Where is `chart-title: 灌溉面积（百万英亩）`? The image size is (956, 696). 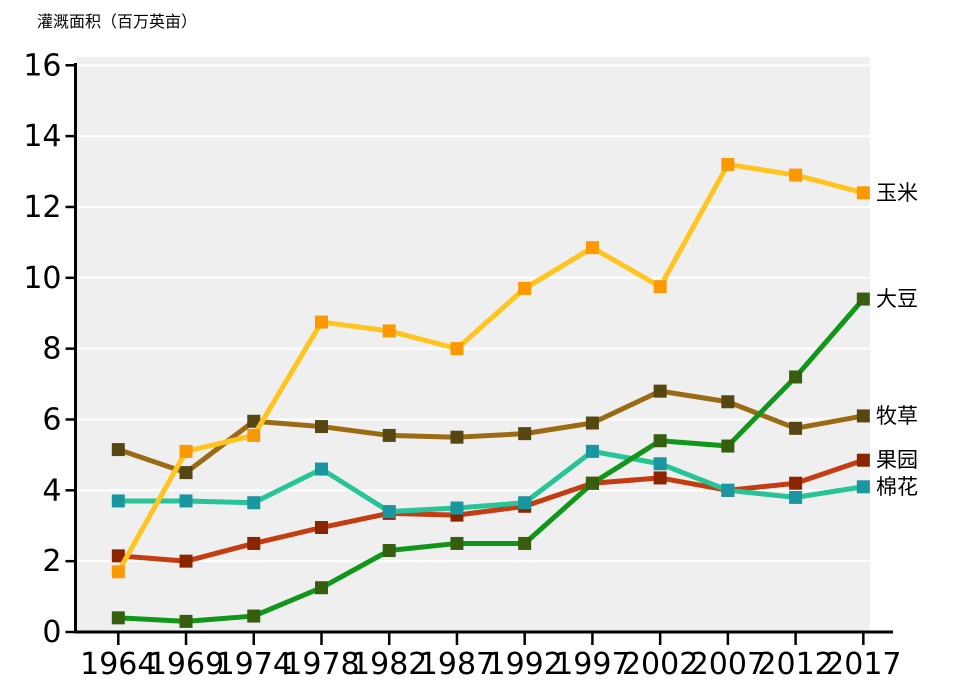
chart-title: 灌溉面积（百万英亩） is located at coordinates (117, 21).